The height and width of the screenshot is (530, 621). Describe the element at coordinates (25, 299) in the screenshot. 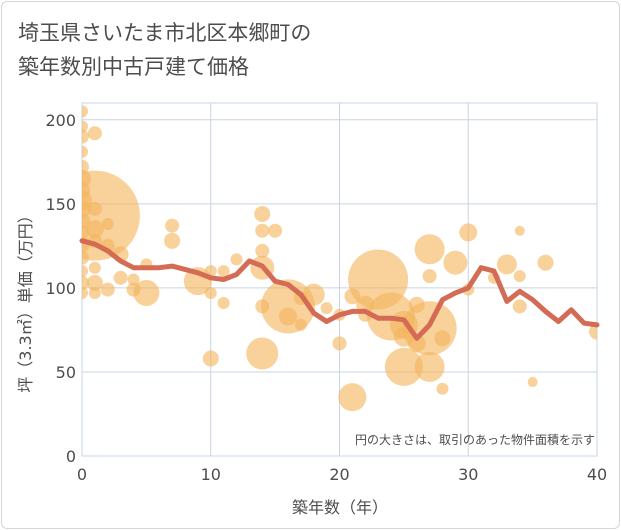

I see `y-axis-label: 坪（3.3㎡）単価（万円）` at that location.